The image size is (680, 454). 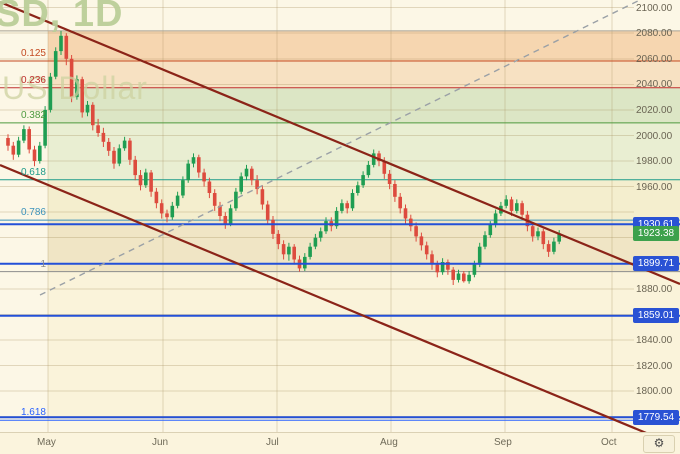 What do you see at coordinates (659, 444) in the screenshot?
I see `settings-gear-icon: ⚙` at bounding box center [659, 444].